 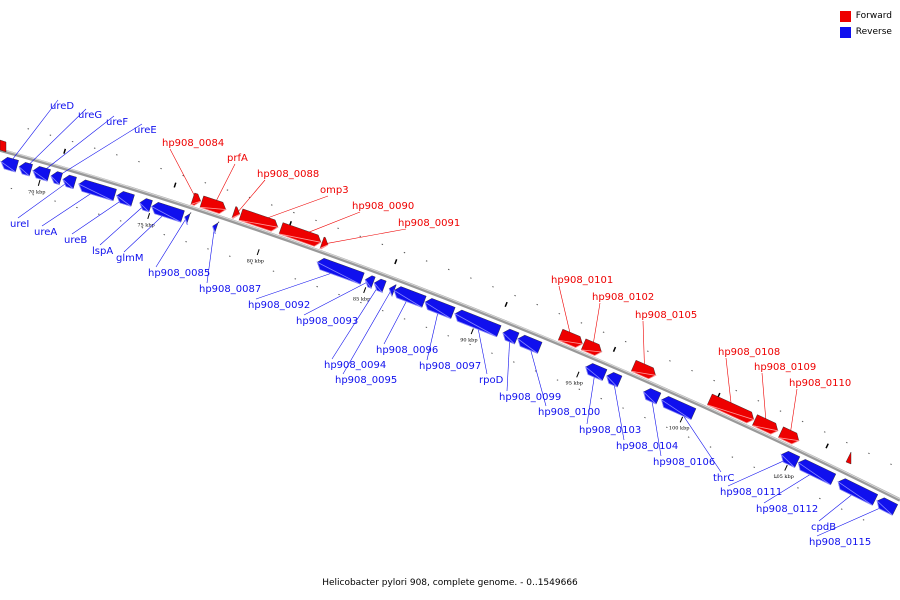 I want to click on gene-label: glmM, so click(x=130, y=258).